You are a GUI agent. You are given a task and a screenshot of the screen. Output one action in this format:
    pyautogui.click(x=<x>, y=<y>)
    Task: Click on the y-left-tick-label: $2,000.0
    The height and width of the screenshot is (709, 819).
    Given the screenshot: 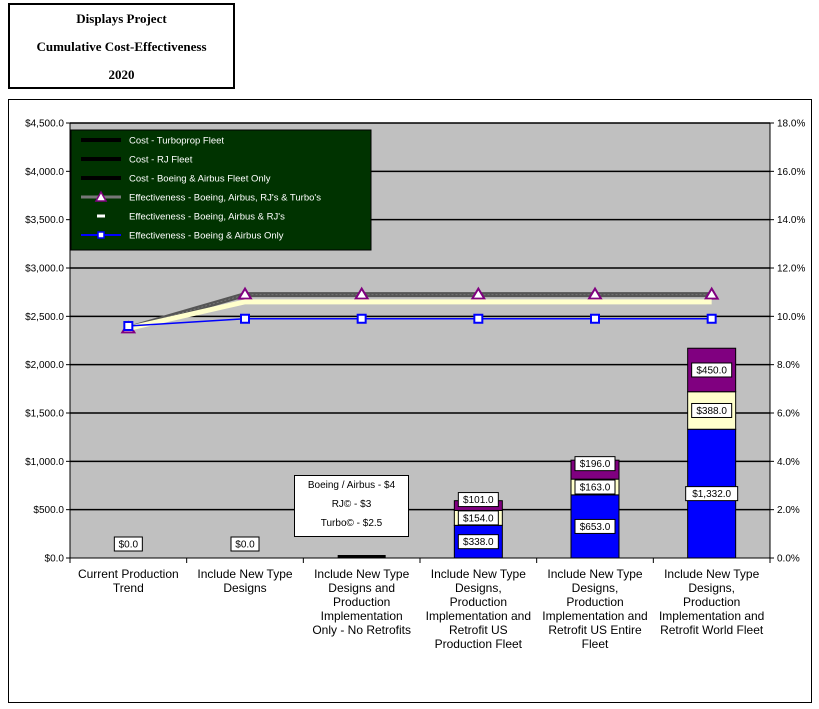 What is the action you would take?
    pyautogui.click(x=44, y=365)
    